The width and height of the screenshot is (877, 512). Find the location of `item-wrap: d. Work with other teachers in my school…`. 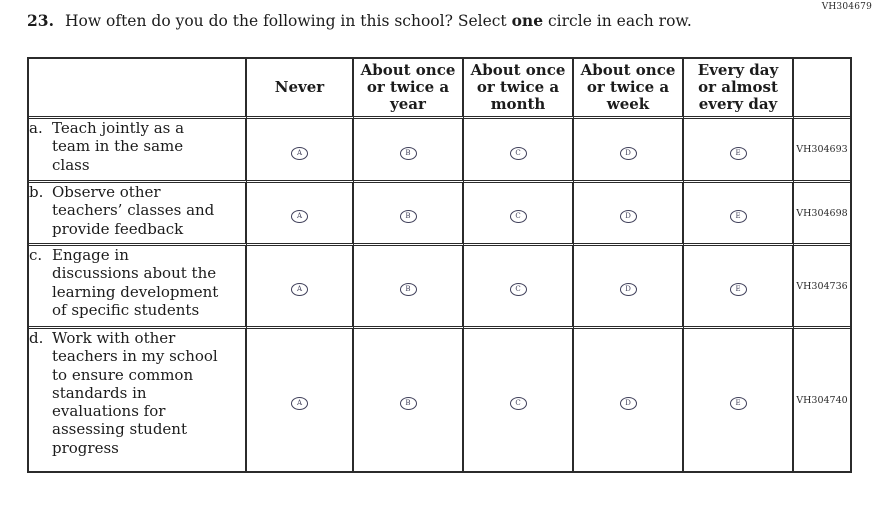

item-wrap: d. Work with other teachers in my school… is located at coordinates (137, 393).